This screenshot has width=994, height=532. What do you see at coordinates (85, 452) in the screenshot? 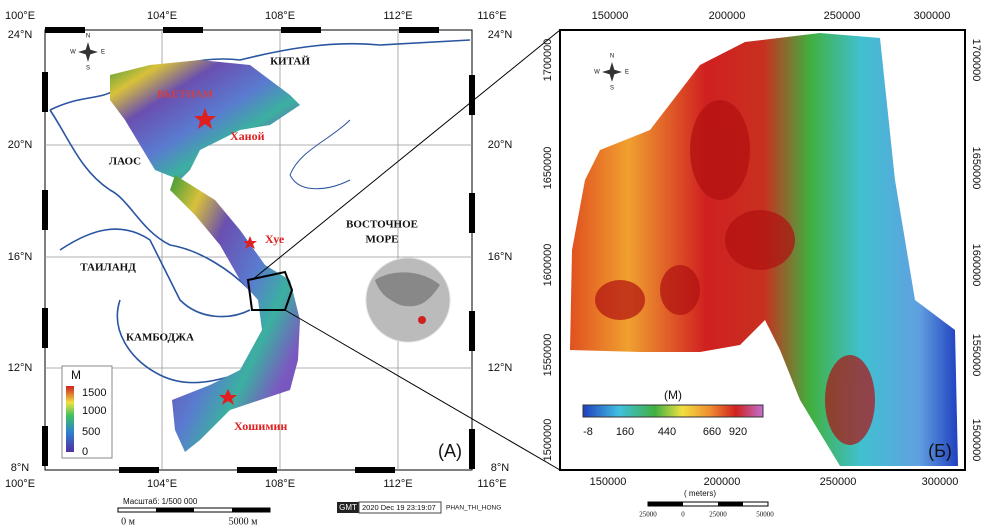
I see `legend-label: 0` at bounding box center [85, 452].